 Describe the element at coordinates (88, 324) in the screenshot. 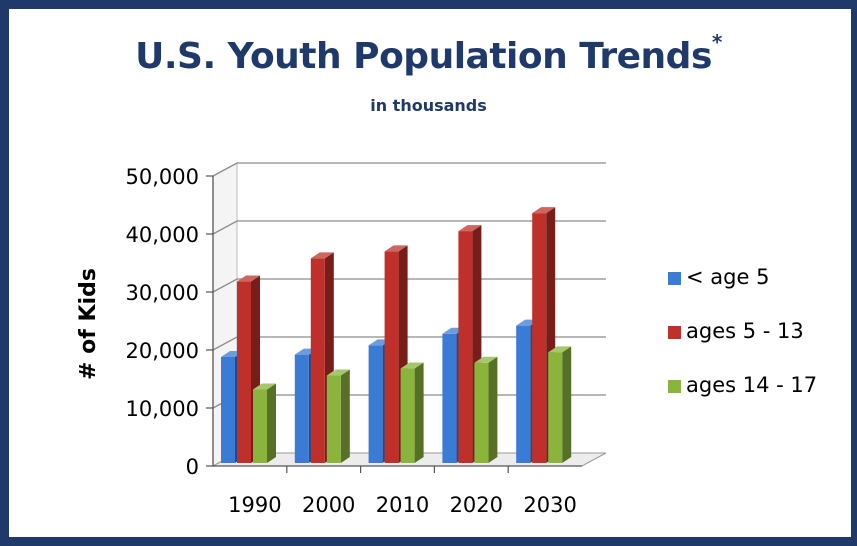

I see `y-axis-label: # of Kids` at that location.